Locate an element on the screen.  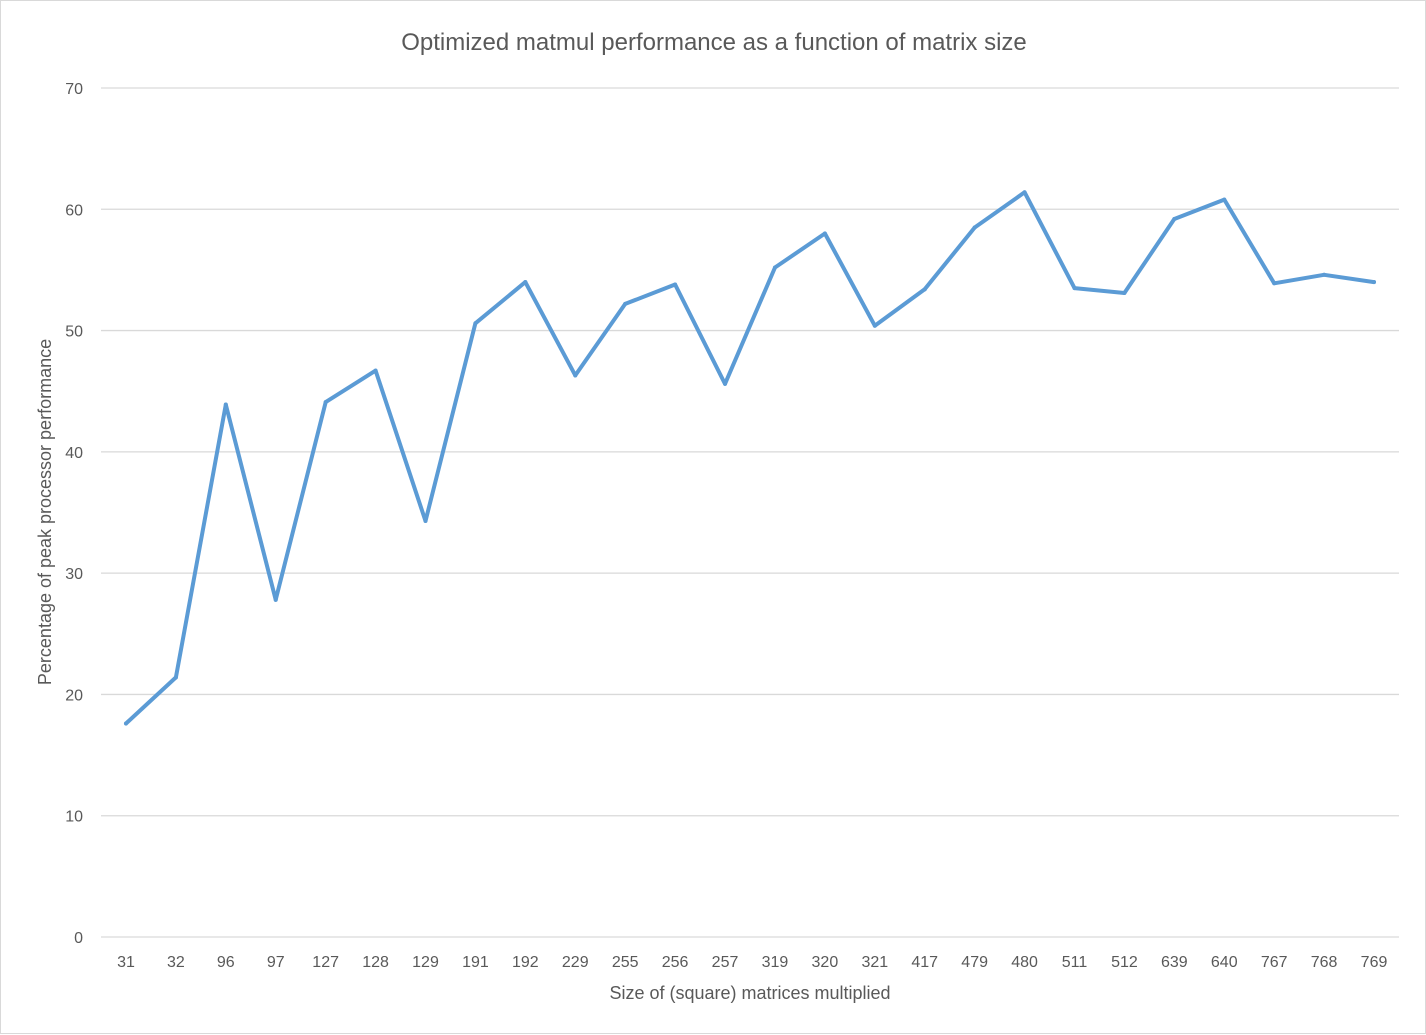
x-tick-label: 319 is located at coordinates (775, 962).